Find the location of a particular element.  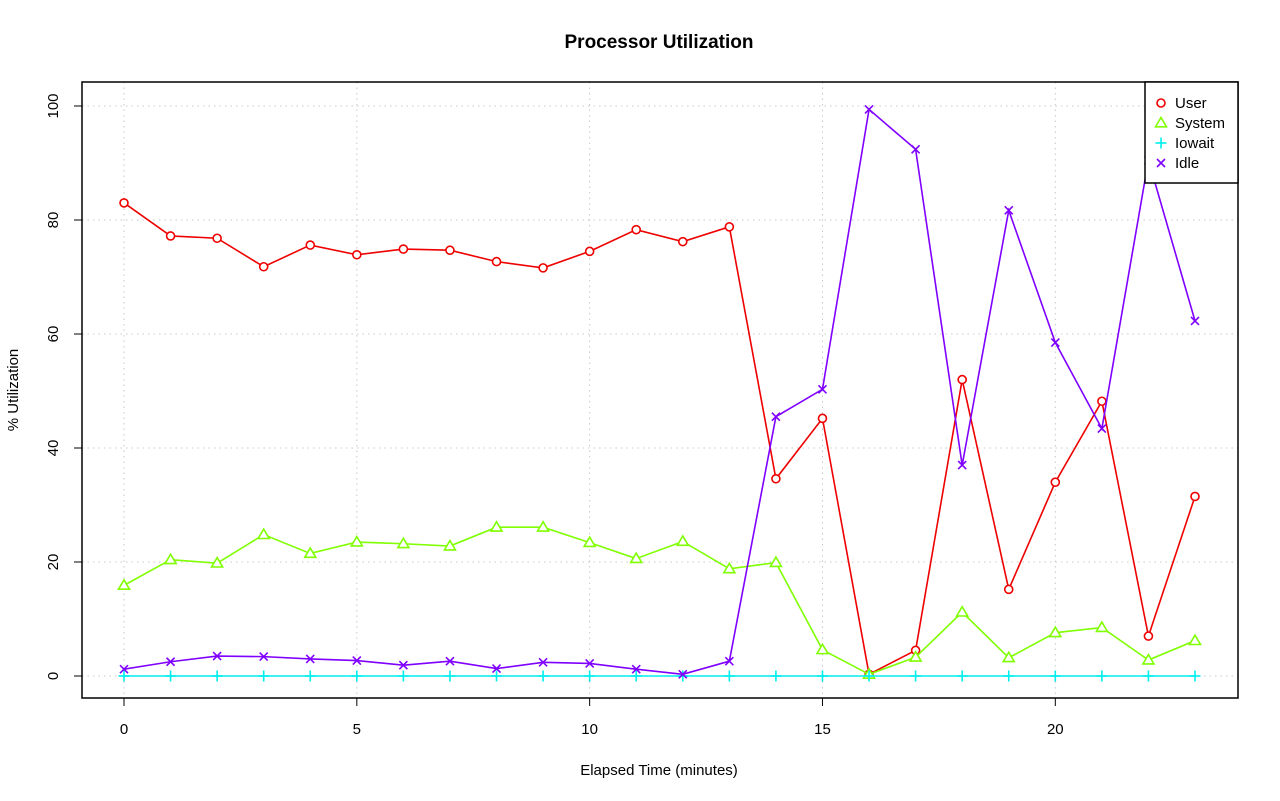

legend-item-user: User is located at coordinates (1181, 103).